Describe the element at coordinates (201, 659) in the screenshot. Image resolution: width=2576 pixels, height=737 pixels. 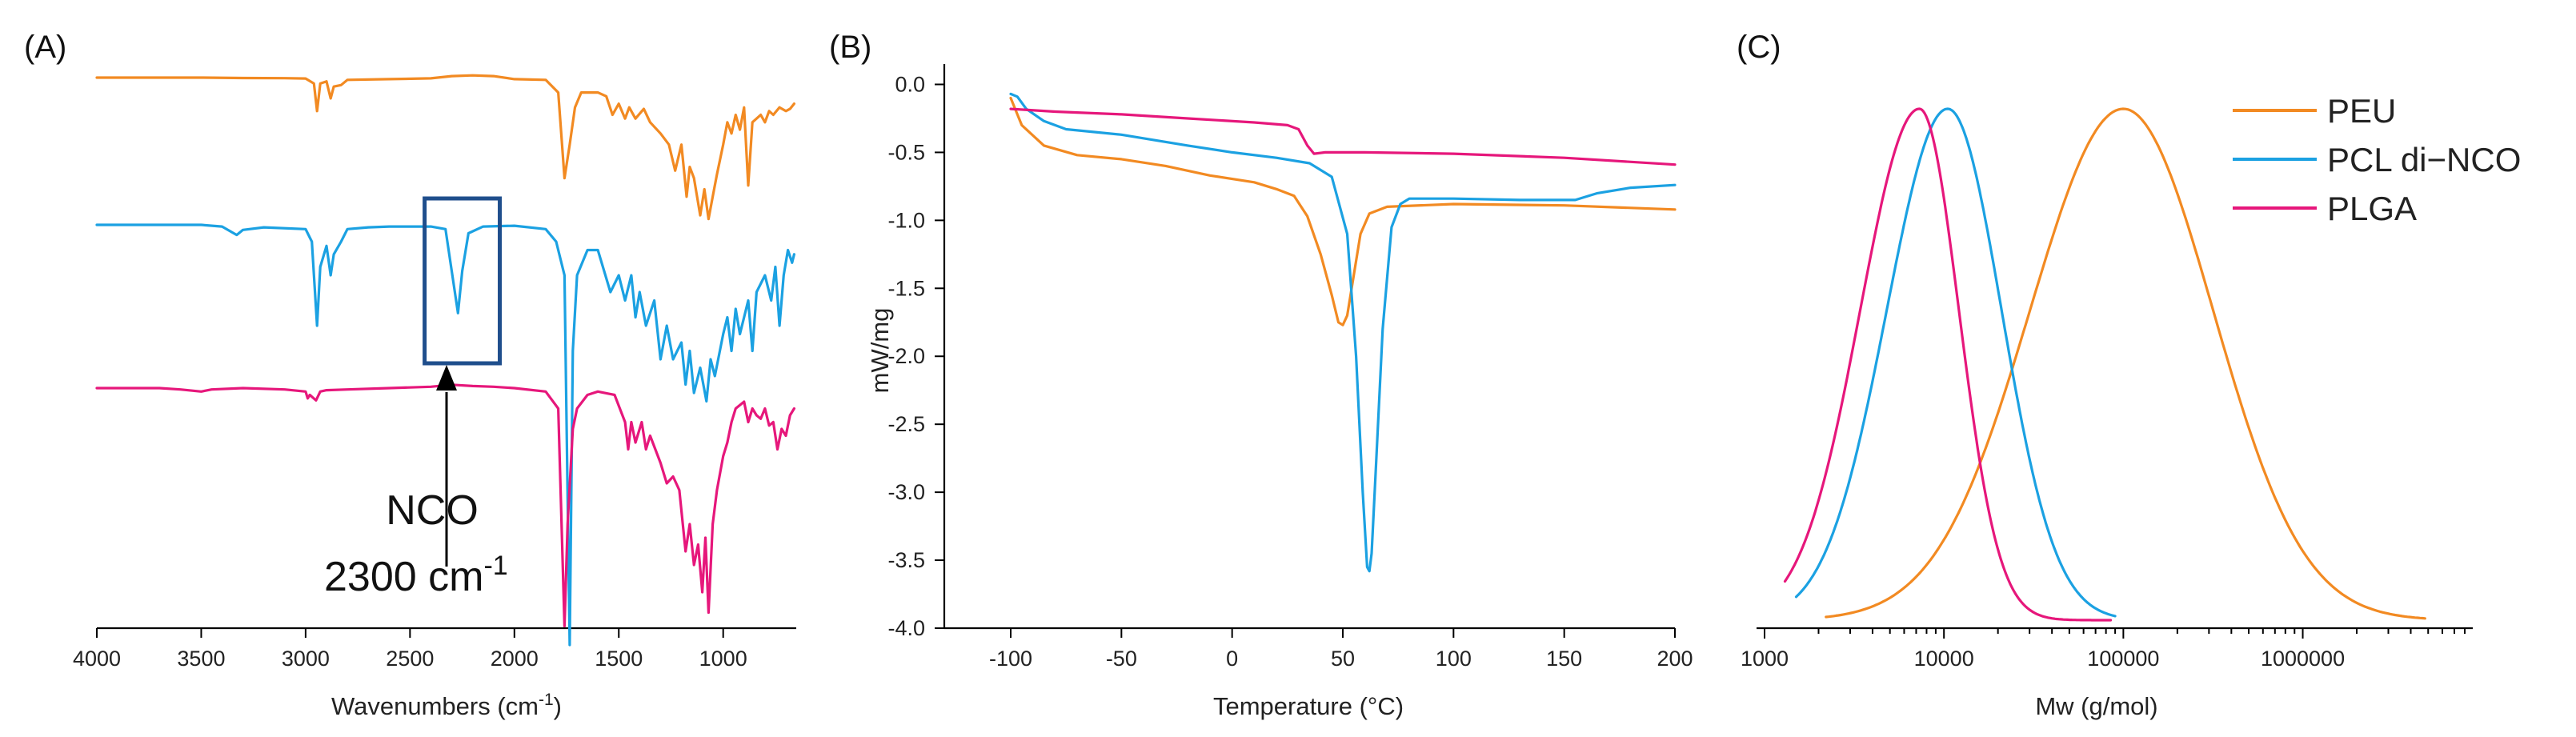
I see `ftir-x-tick-label: 3500` at that location.